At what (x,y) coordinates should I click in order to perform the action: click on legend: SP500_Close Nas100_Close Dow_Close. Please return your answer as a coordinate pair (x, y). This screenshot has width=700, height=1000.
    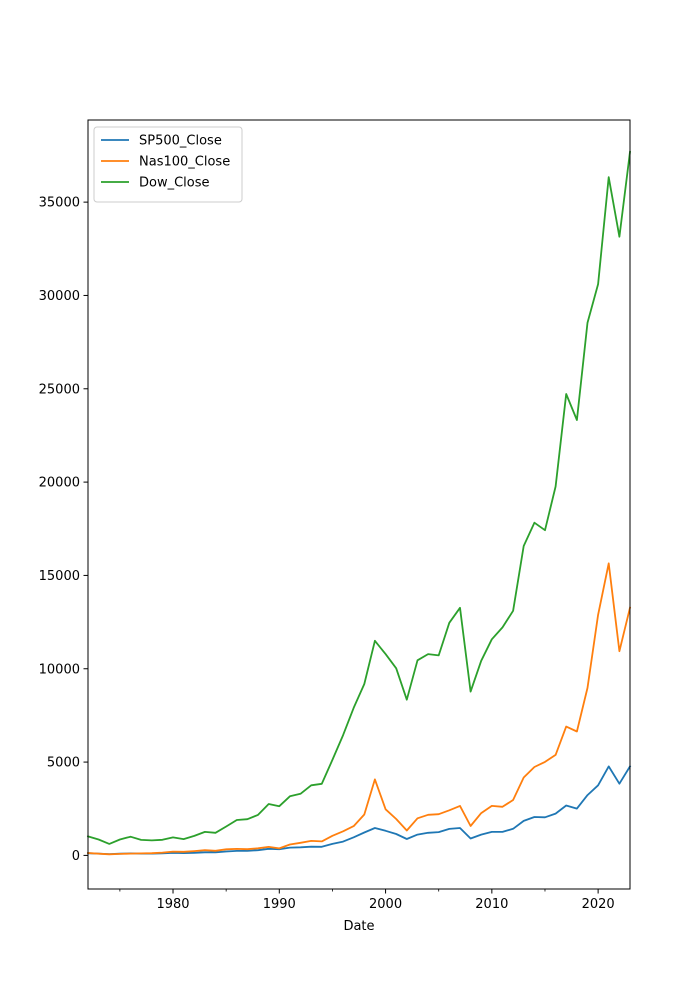
    Looking at the image, I should click on (168, 164).